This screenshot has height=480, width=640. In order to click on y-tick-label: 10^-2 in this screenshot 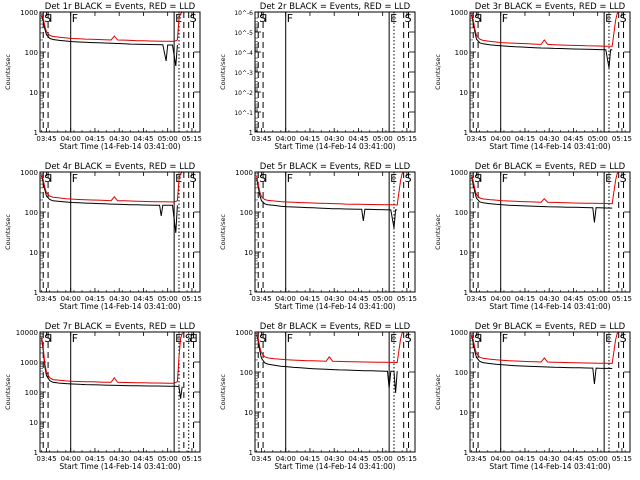, I will do `click(243, 93)`.